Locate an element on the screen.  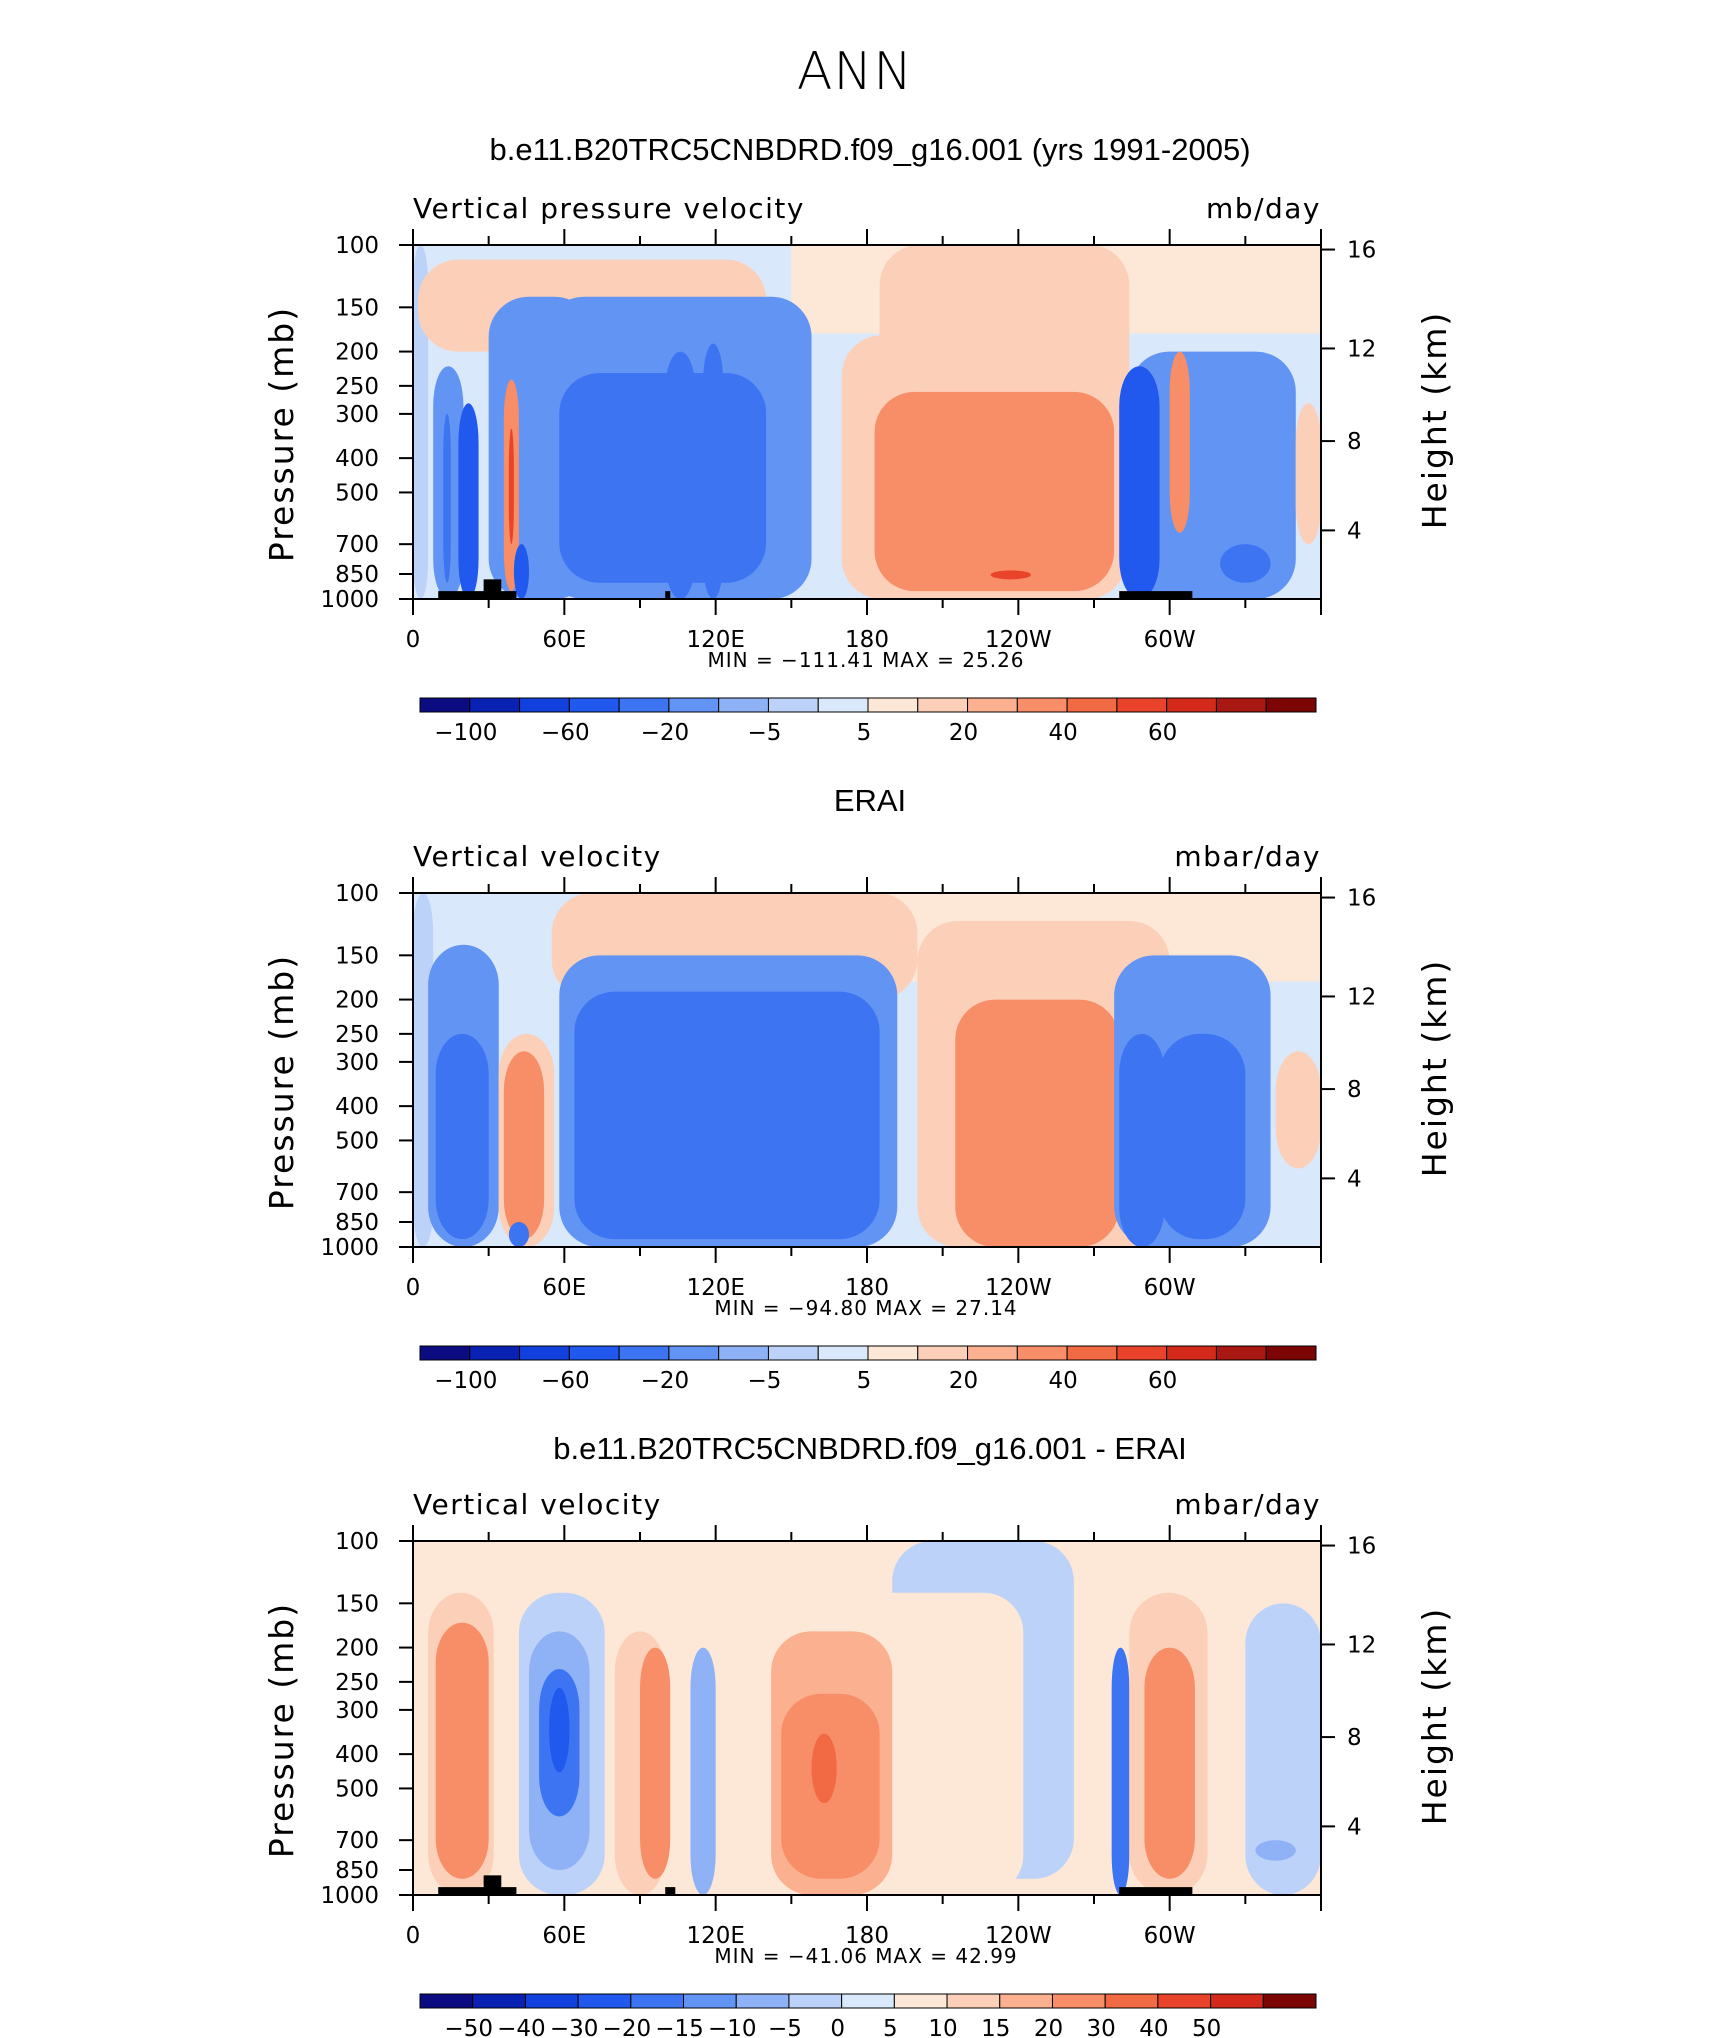
x-tick-label: 180 is located at coordinates (867, 640).